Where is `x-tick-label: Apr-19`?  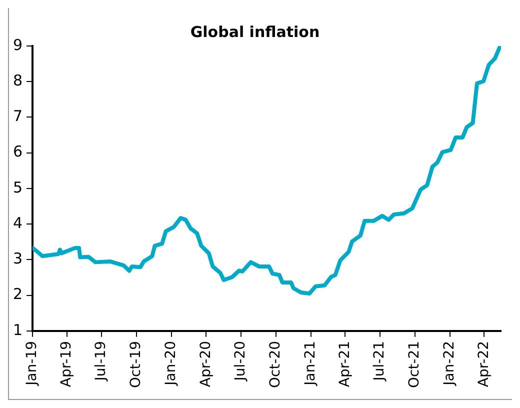 x-tick-label: Apr-19 is located at coordinates (66, 364).